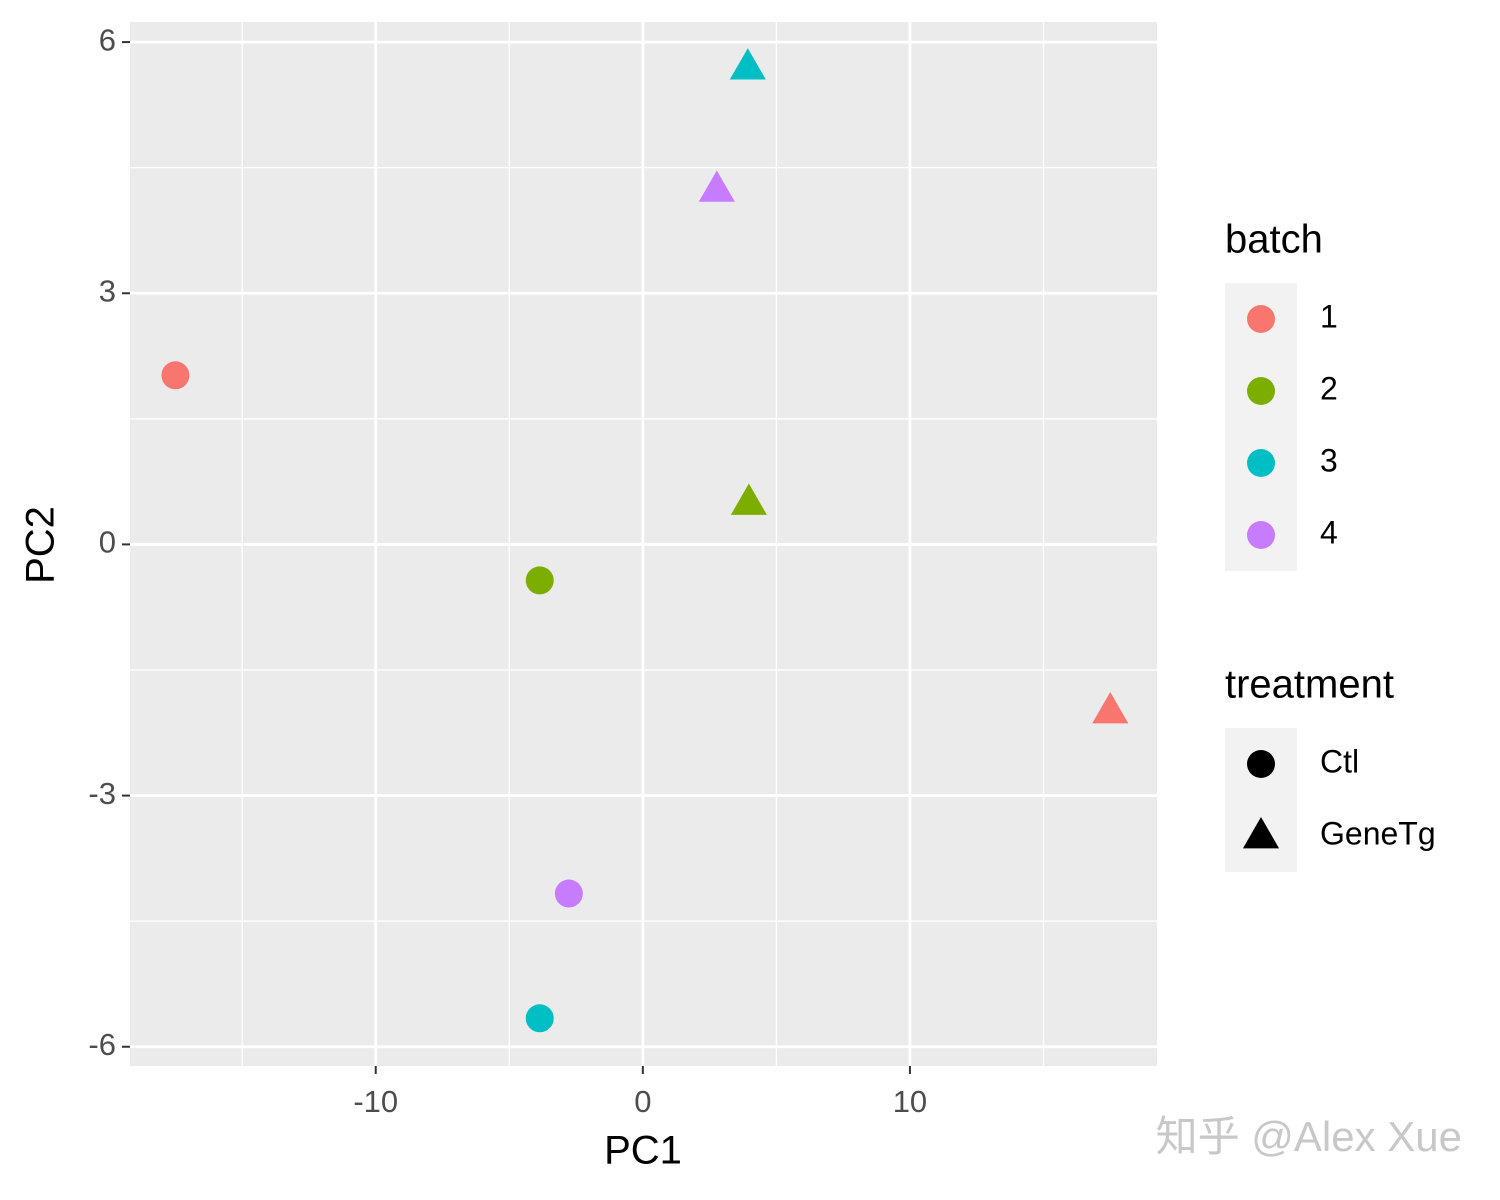  I want to click on y-tick-label: 6, so click(107, 39).